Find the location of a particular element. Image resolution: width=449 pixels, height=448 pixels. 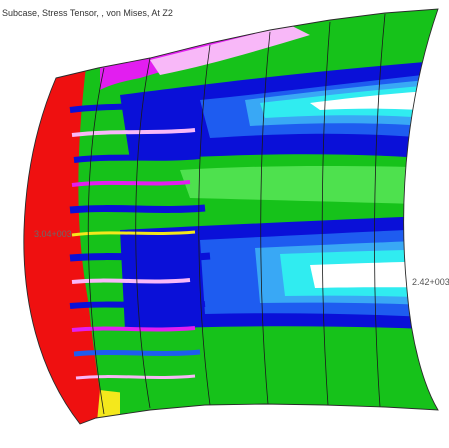

band-top-left-pink is located at coordinates (230, 50).